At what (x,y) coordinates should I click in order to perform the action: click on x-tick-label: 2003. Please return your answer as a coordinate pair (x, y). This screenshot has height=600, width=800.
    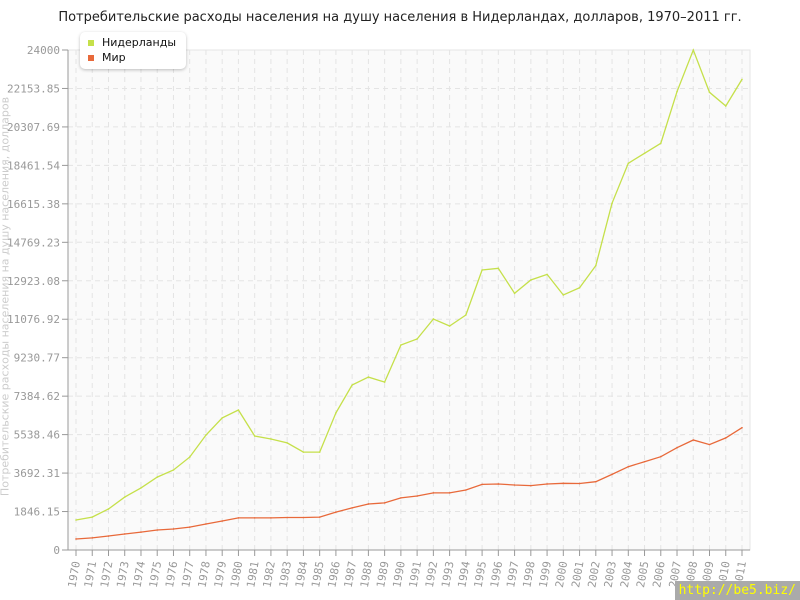
    Looking at the image, I should click on (610, 574).